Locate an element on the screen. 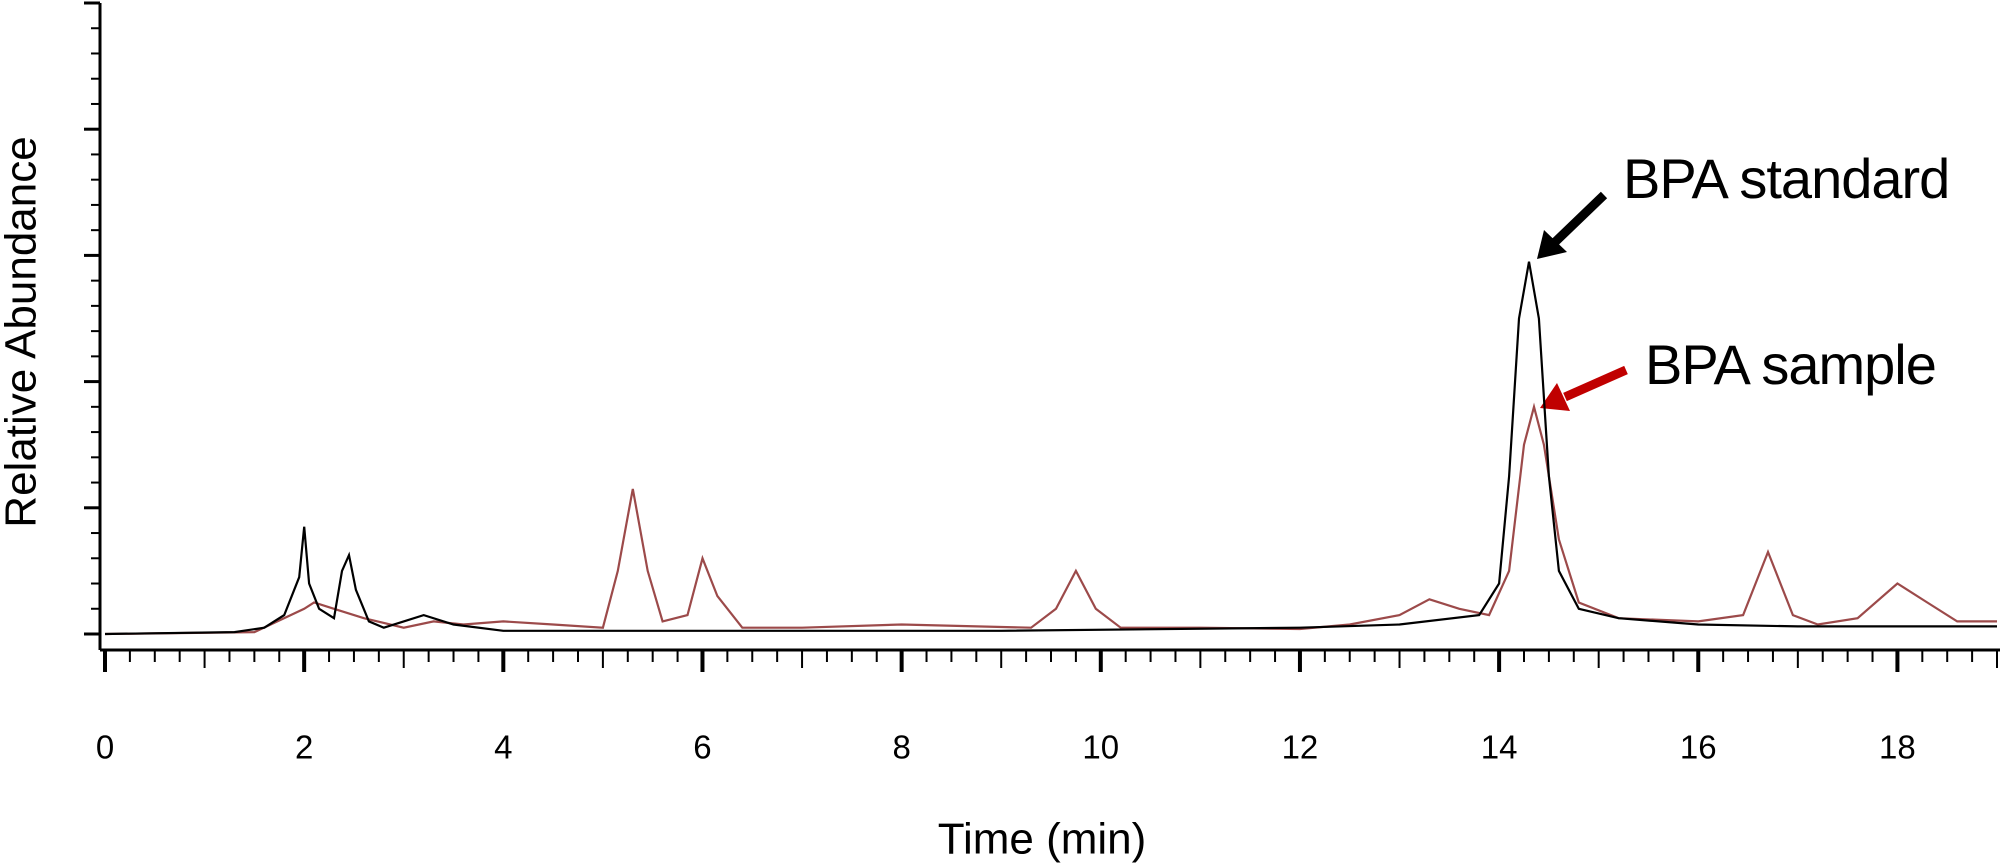 The image size is (2000, 868). x-tick-label: 16 is located at coordinates (1698, 747).